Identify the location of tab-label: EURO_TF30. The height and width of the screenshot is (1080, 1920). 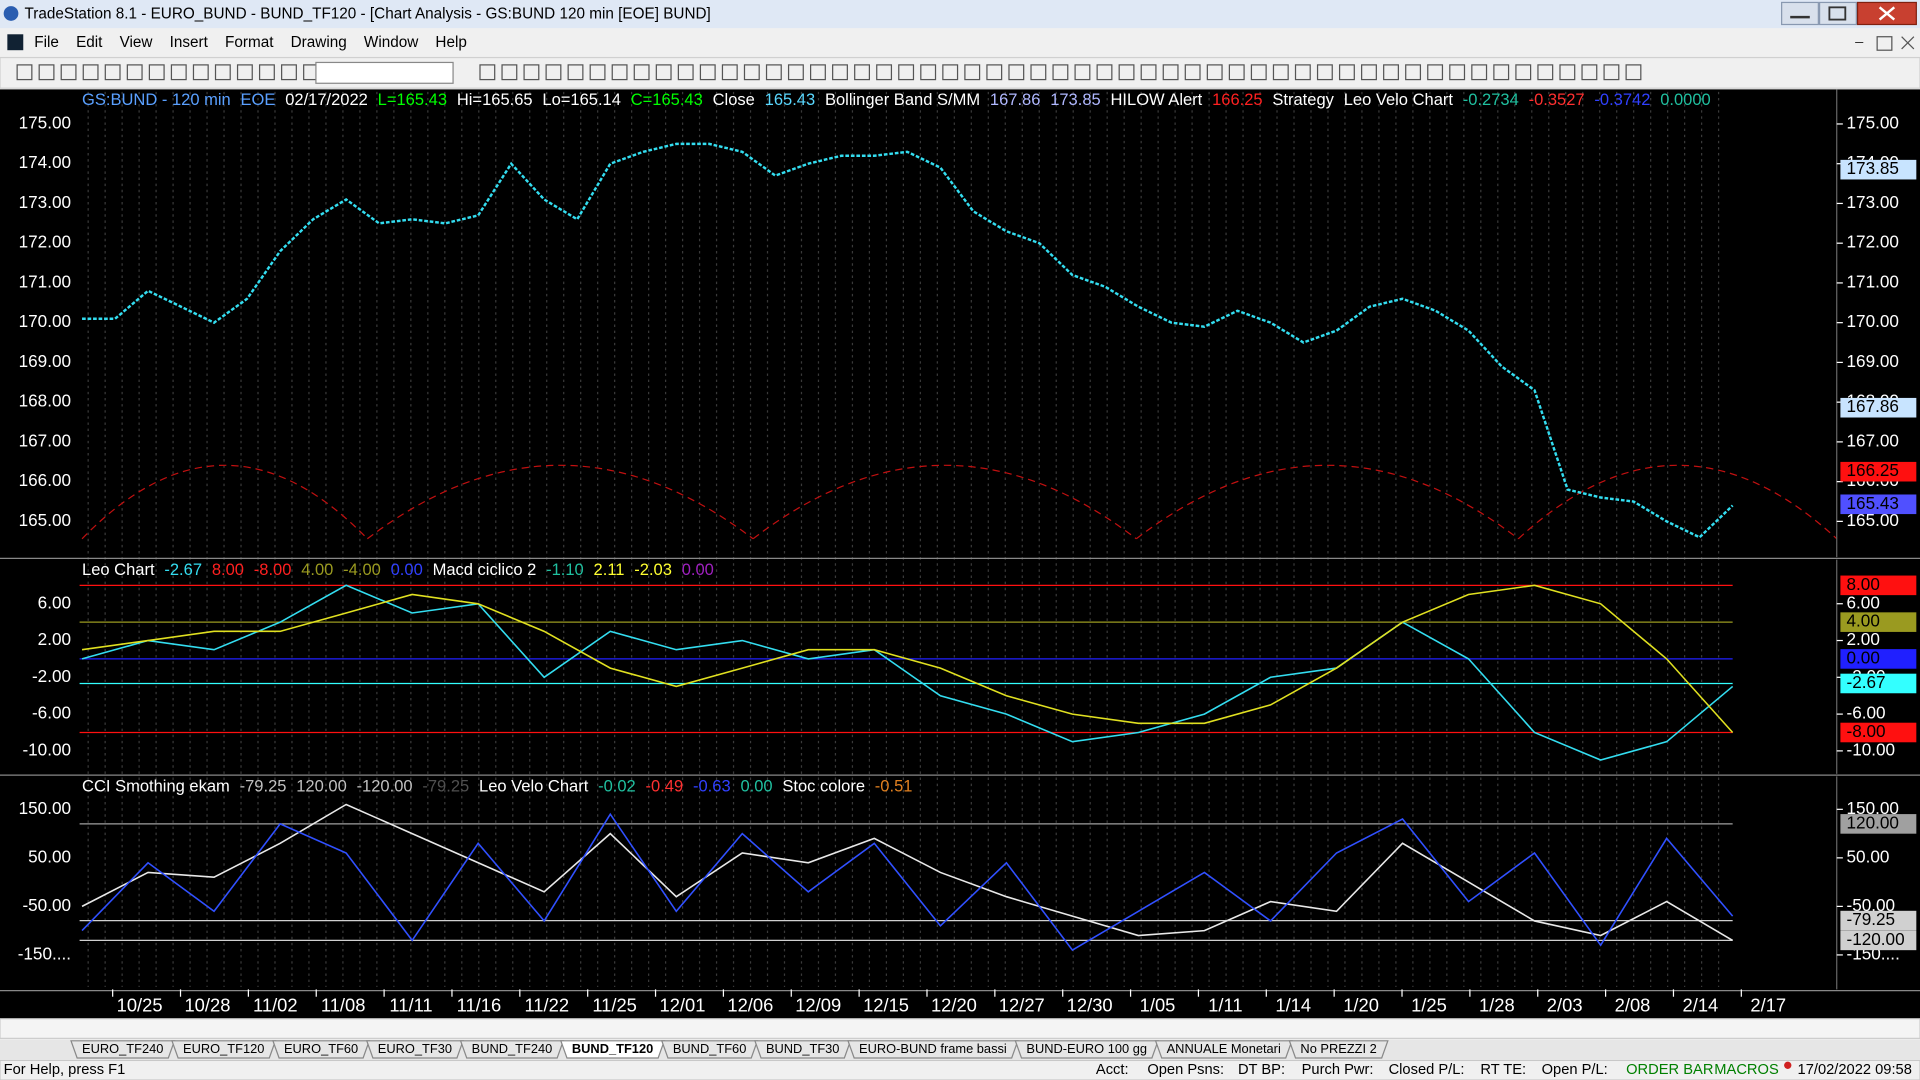
(415, 1048).